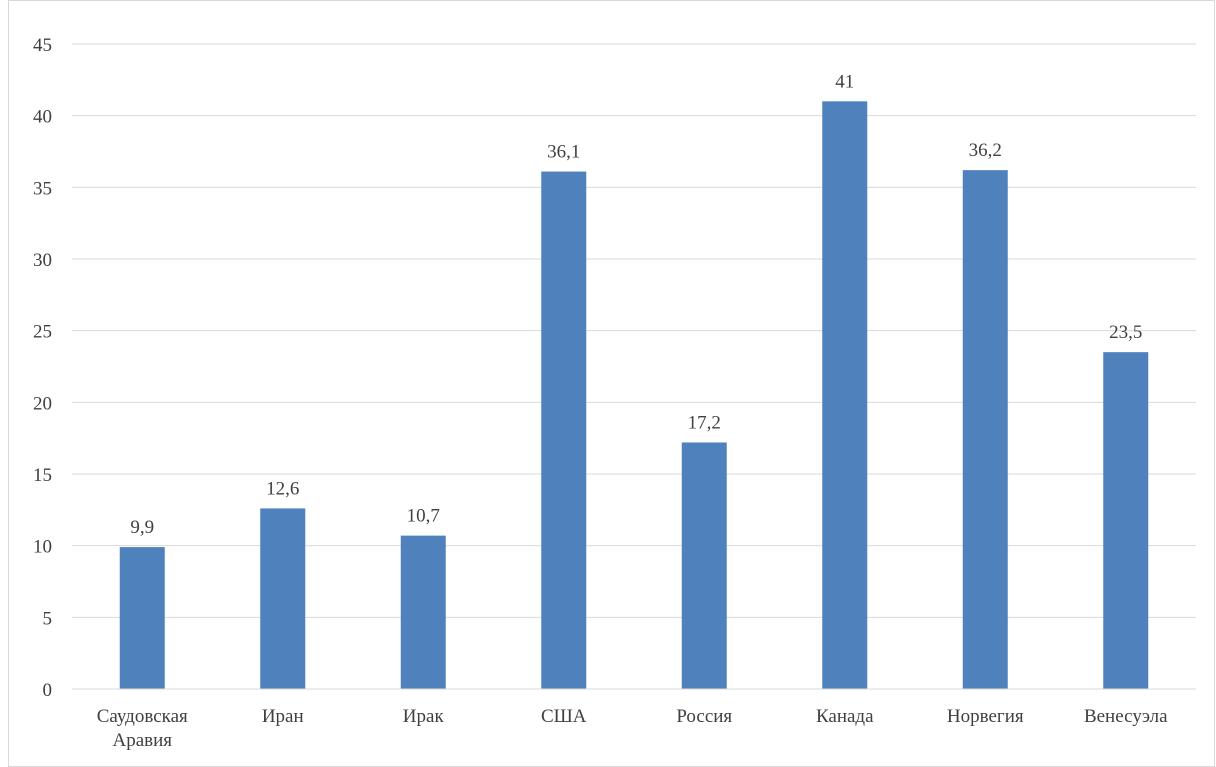 This screenshot has width=1216, height=767. Describe the element at coordinates (1126, 716) in the screenshot. I see `x-tick-label: Венесуэла` at that location.